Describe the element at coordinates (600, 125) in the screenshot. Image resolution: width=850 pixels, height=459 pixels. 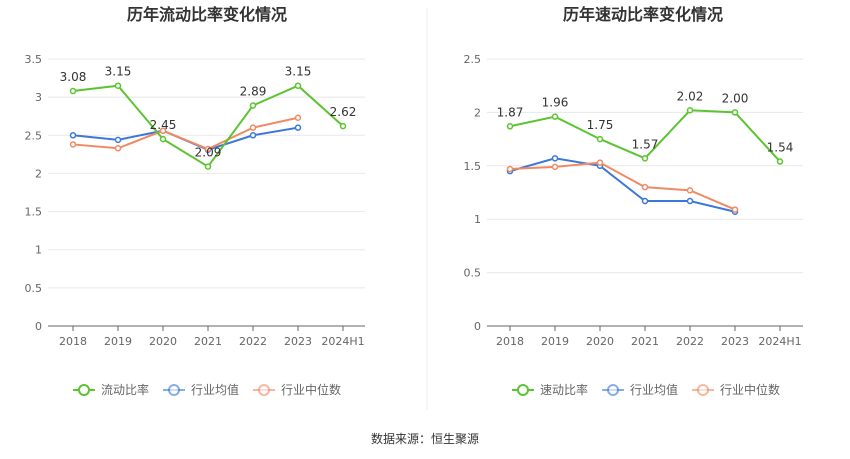
I see `data-label: 1.75` at that location.